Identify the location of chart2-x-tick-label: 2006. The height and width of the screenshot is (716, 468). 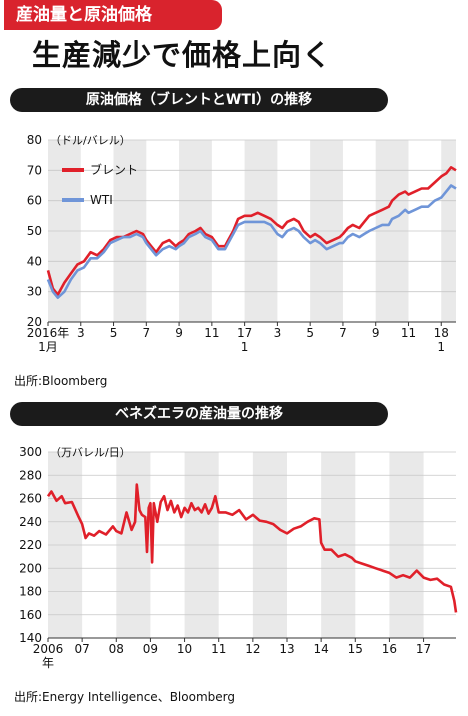
(48, 649).